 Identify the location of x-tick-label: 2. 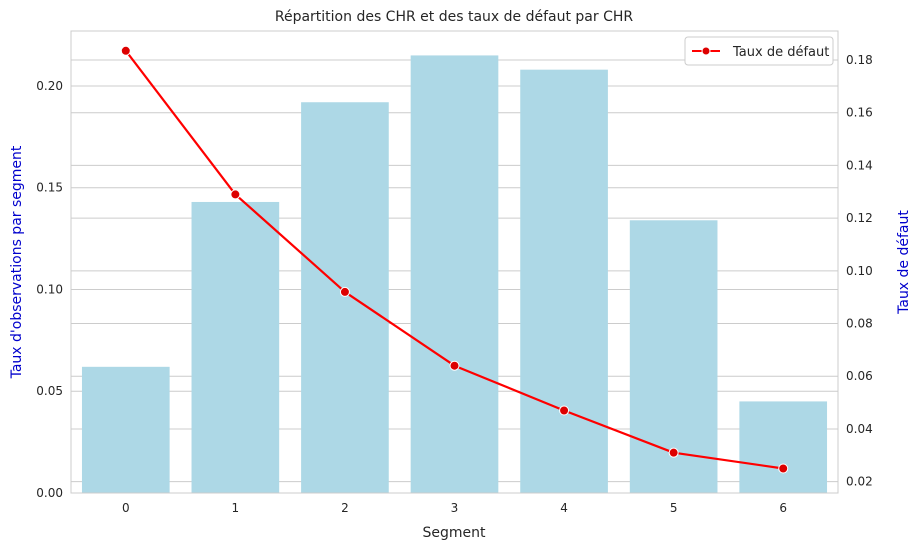
(345, 508).